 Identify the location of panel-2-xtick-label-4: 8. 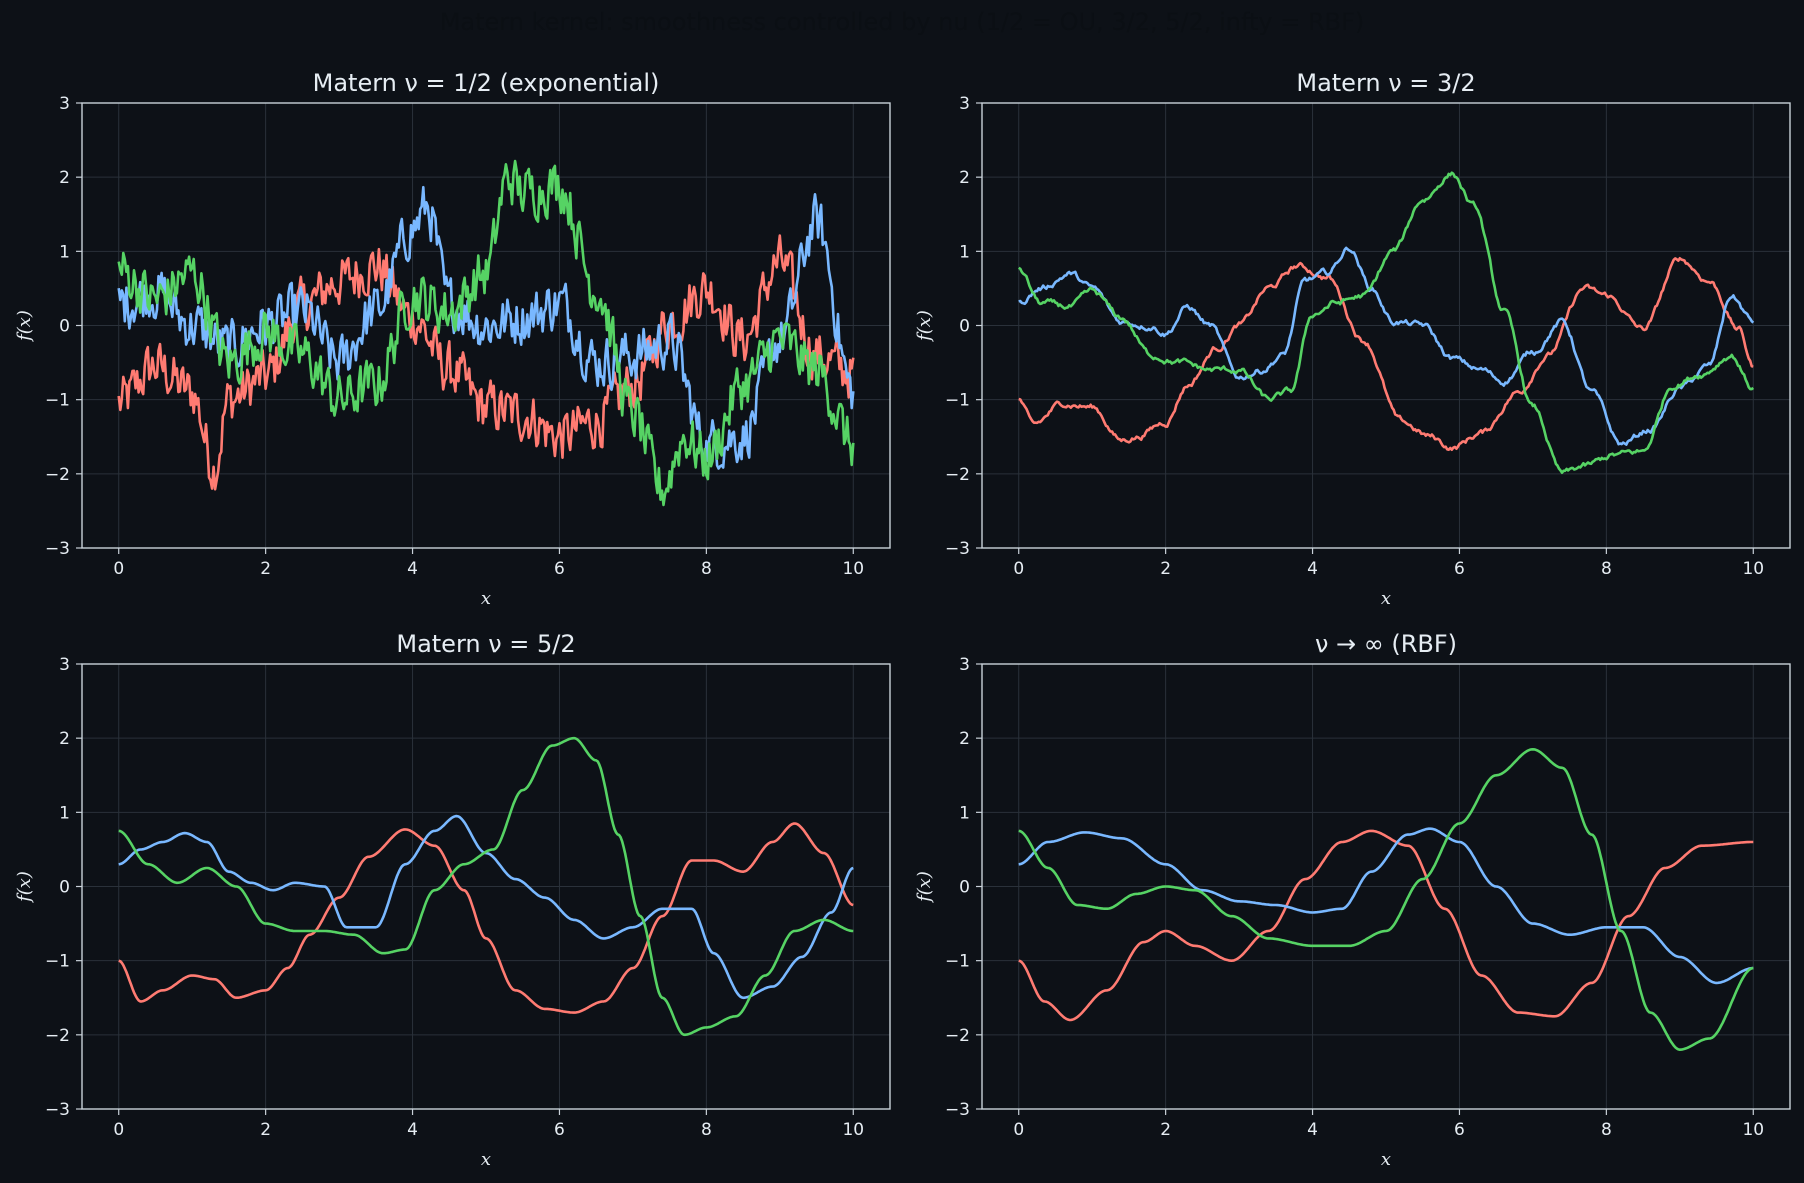
(1606, 569).